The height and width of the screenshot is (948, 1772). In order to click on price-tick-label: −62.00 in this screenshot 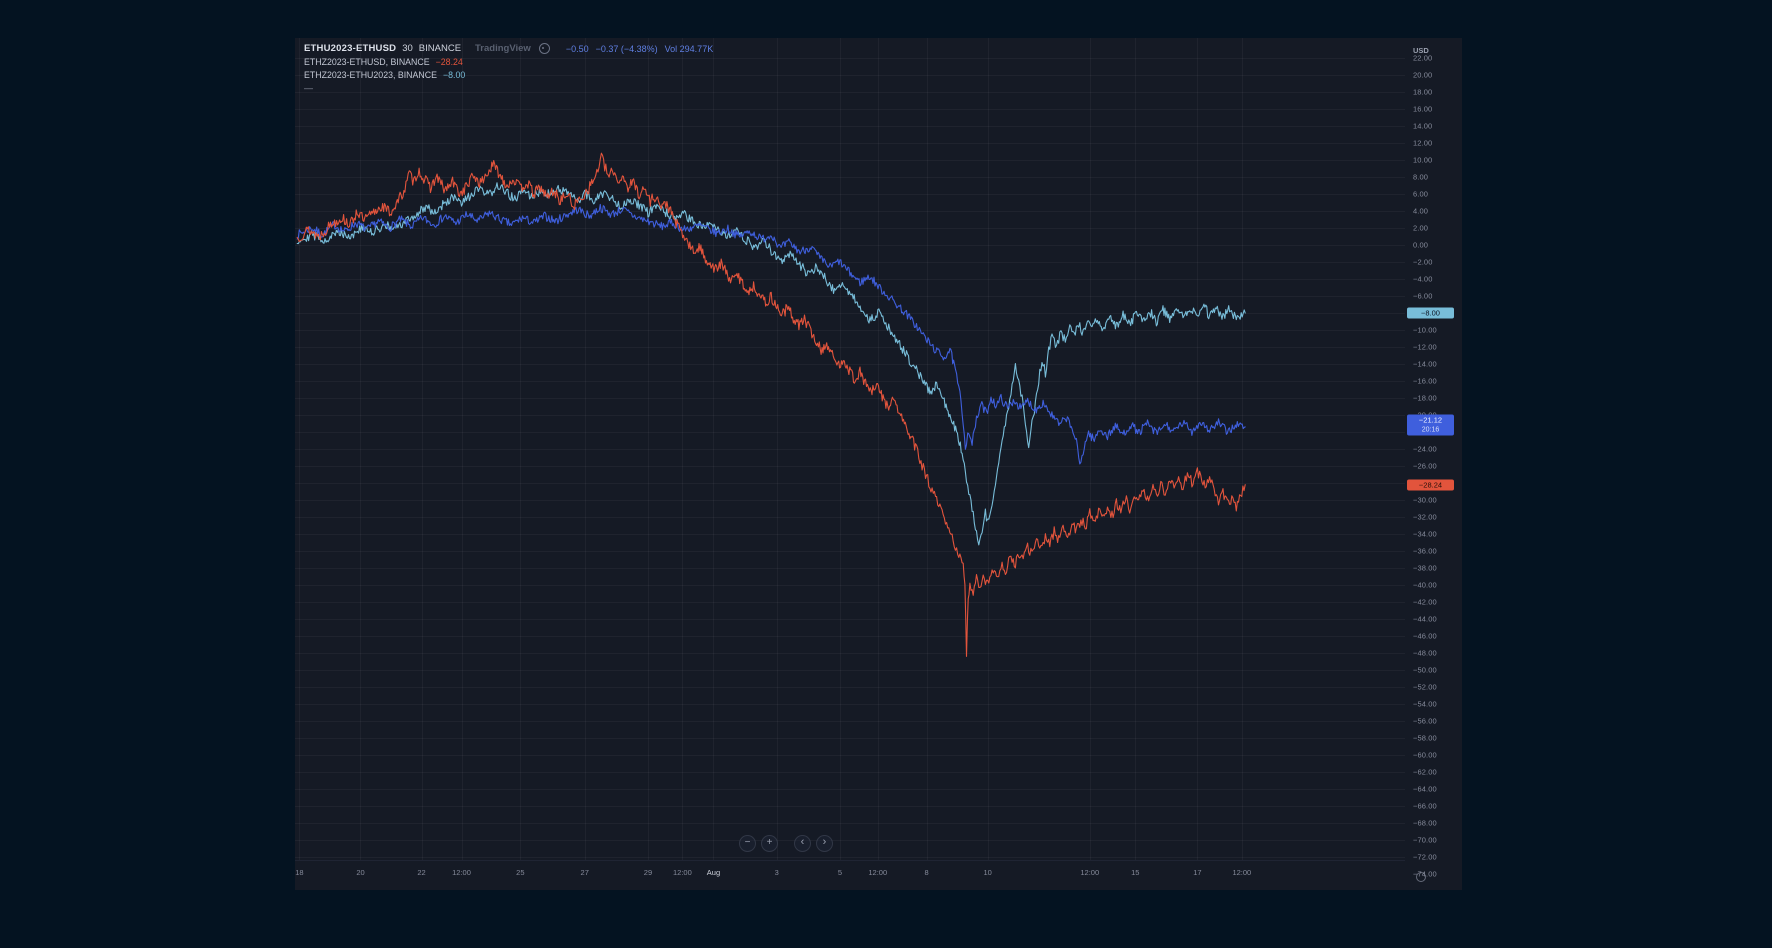, I will do `click(1425, 772)`.